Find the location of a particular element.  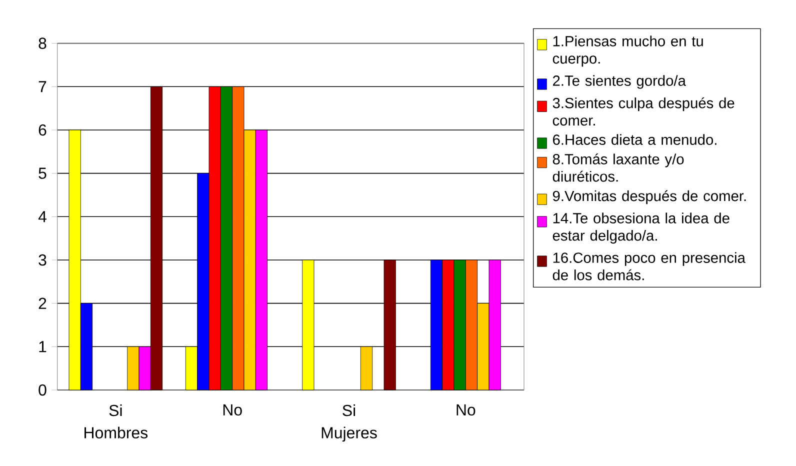

y-tick-label: 0 is located at coordinates (42, 390).